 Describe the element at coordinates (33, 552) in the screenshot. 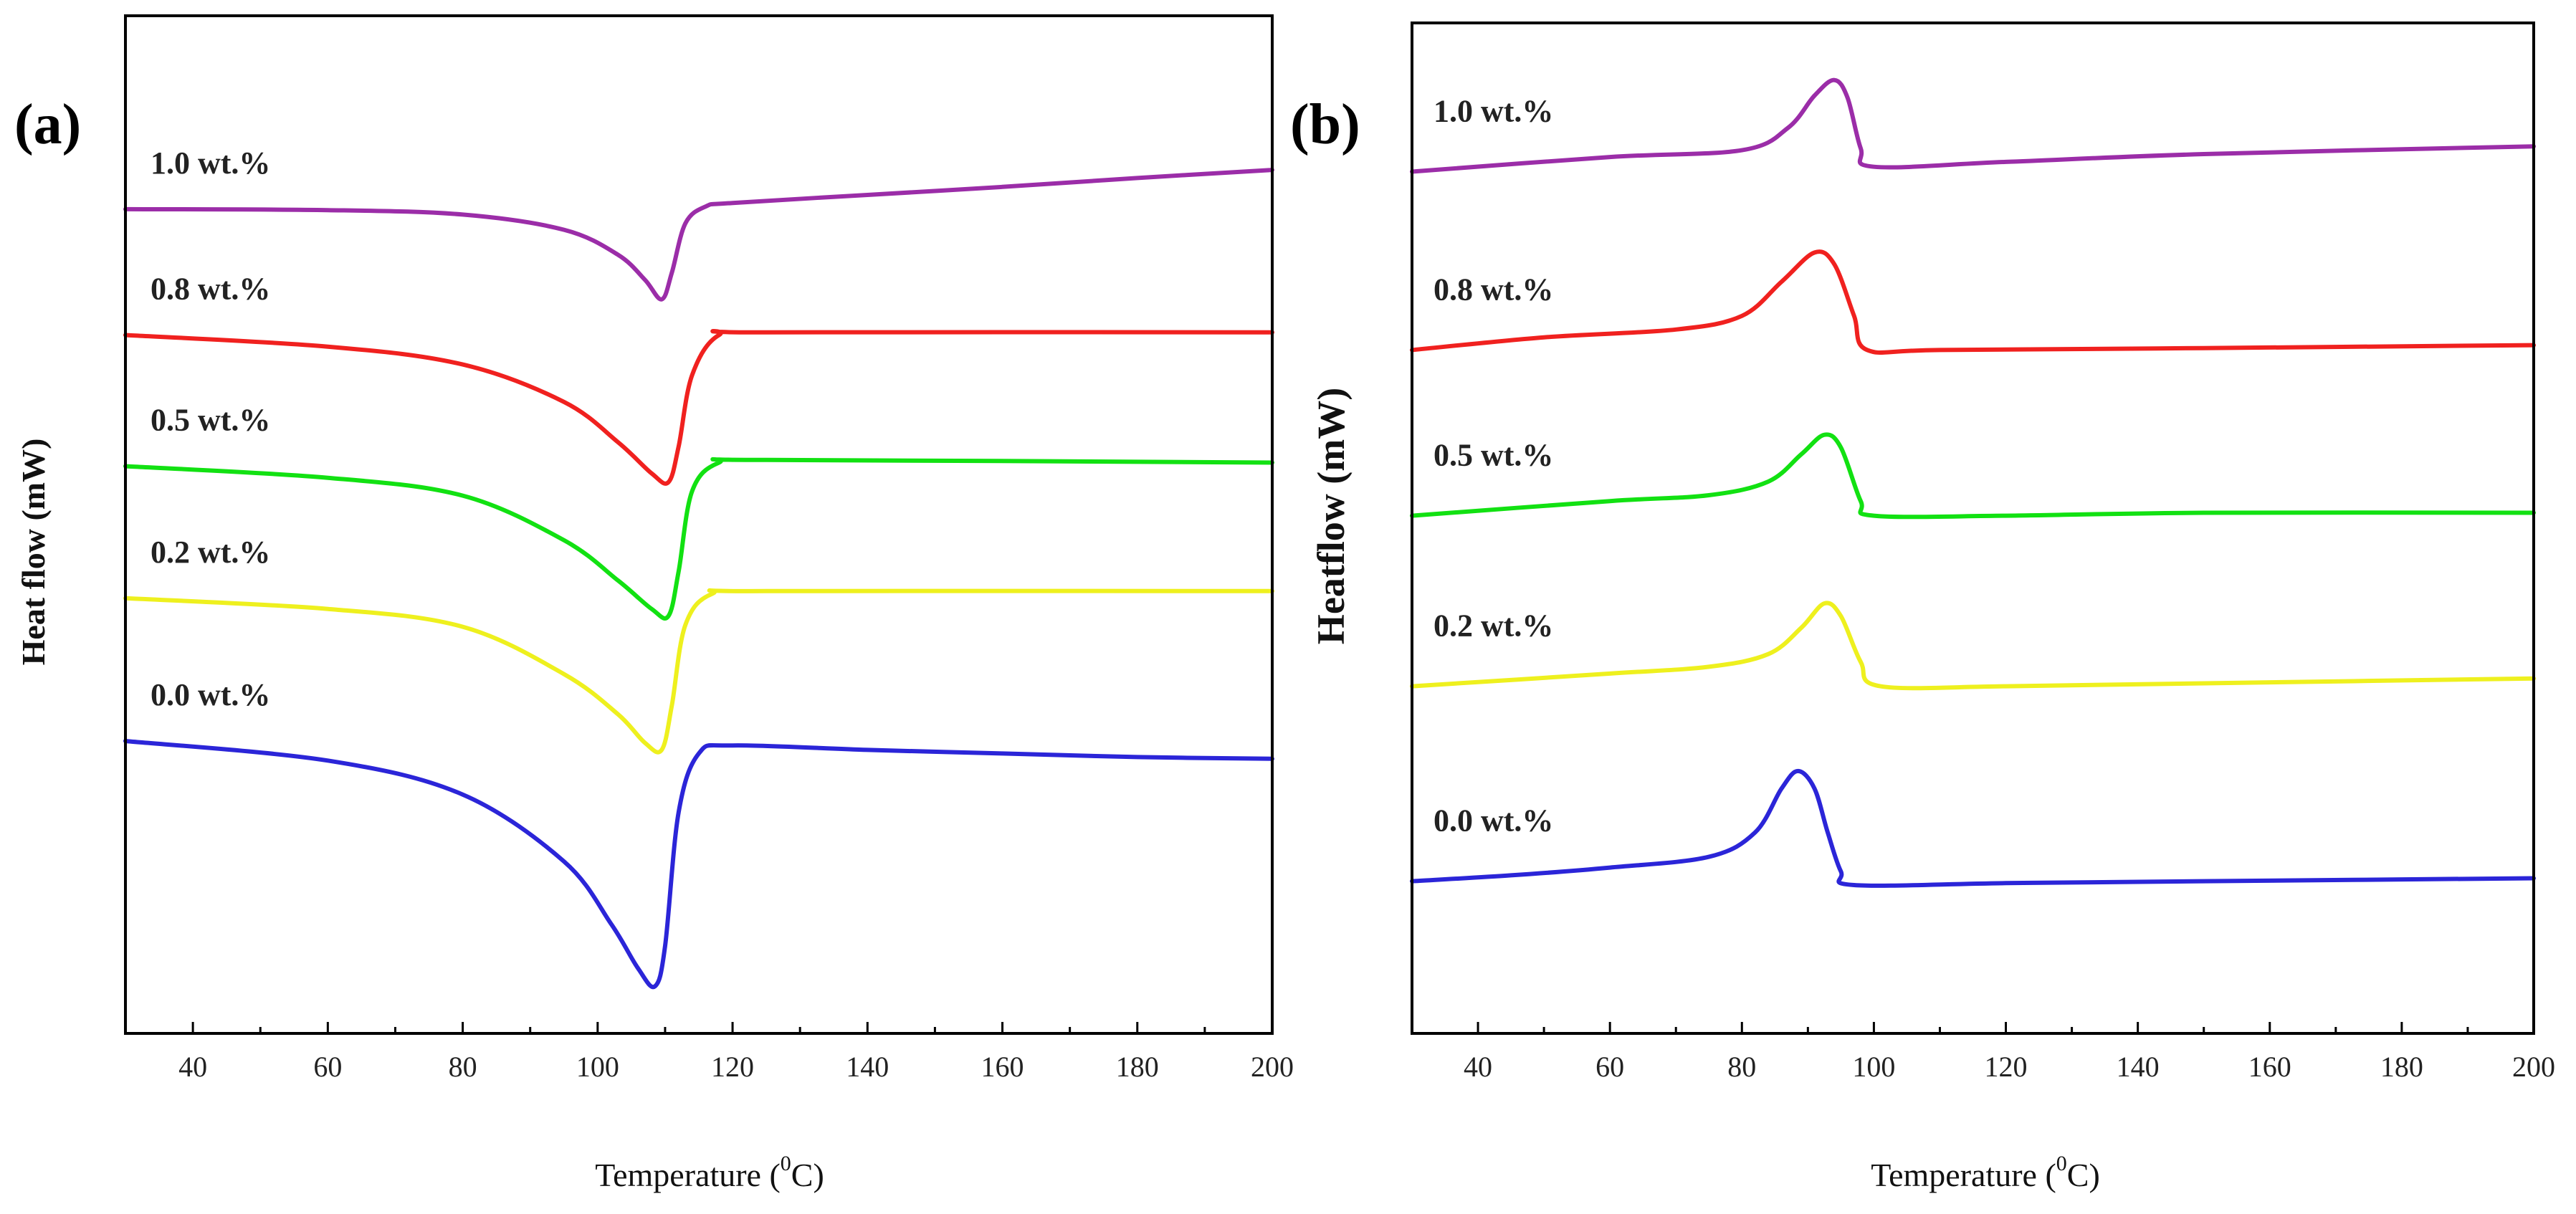

I see `panel-a-ylabel: Heat flow (mW)` at that location.